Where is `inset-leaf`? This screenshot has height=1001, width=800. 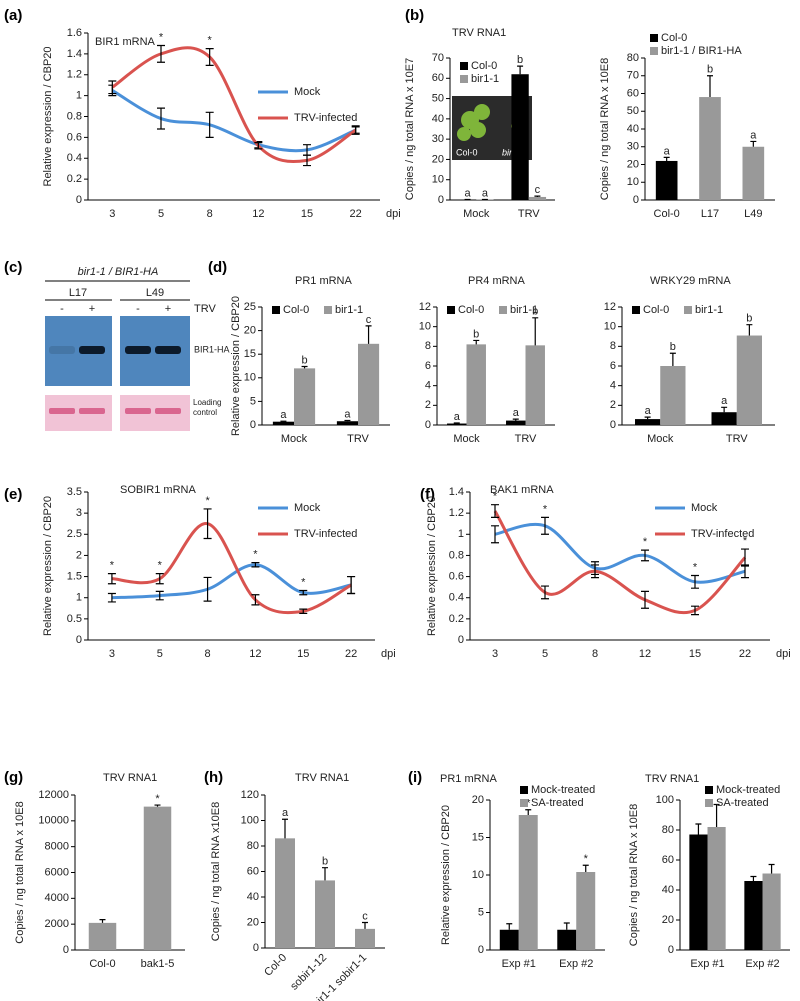 inset-leaf is located at coordinates (482, 112).